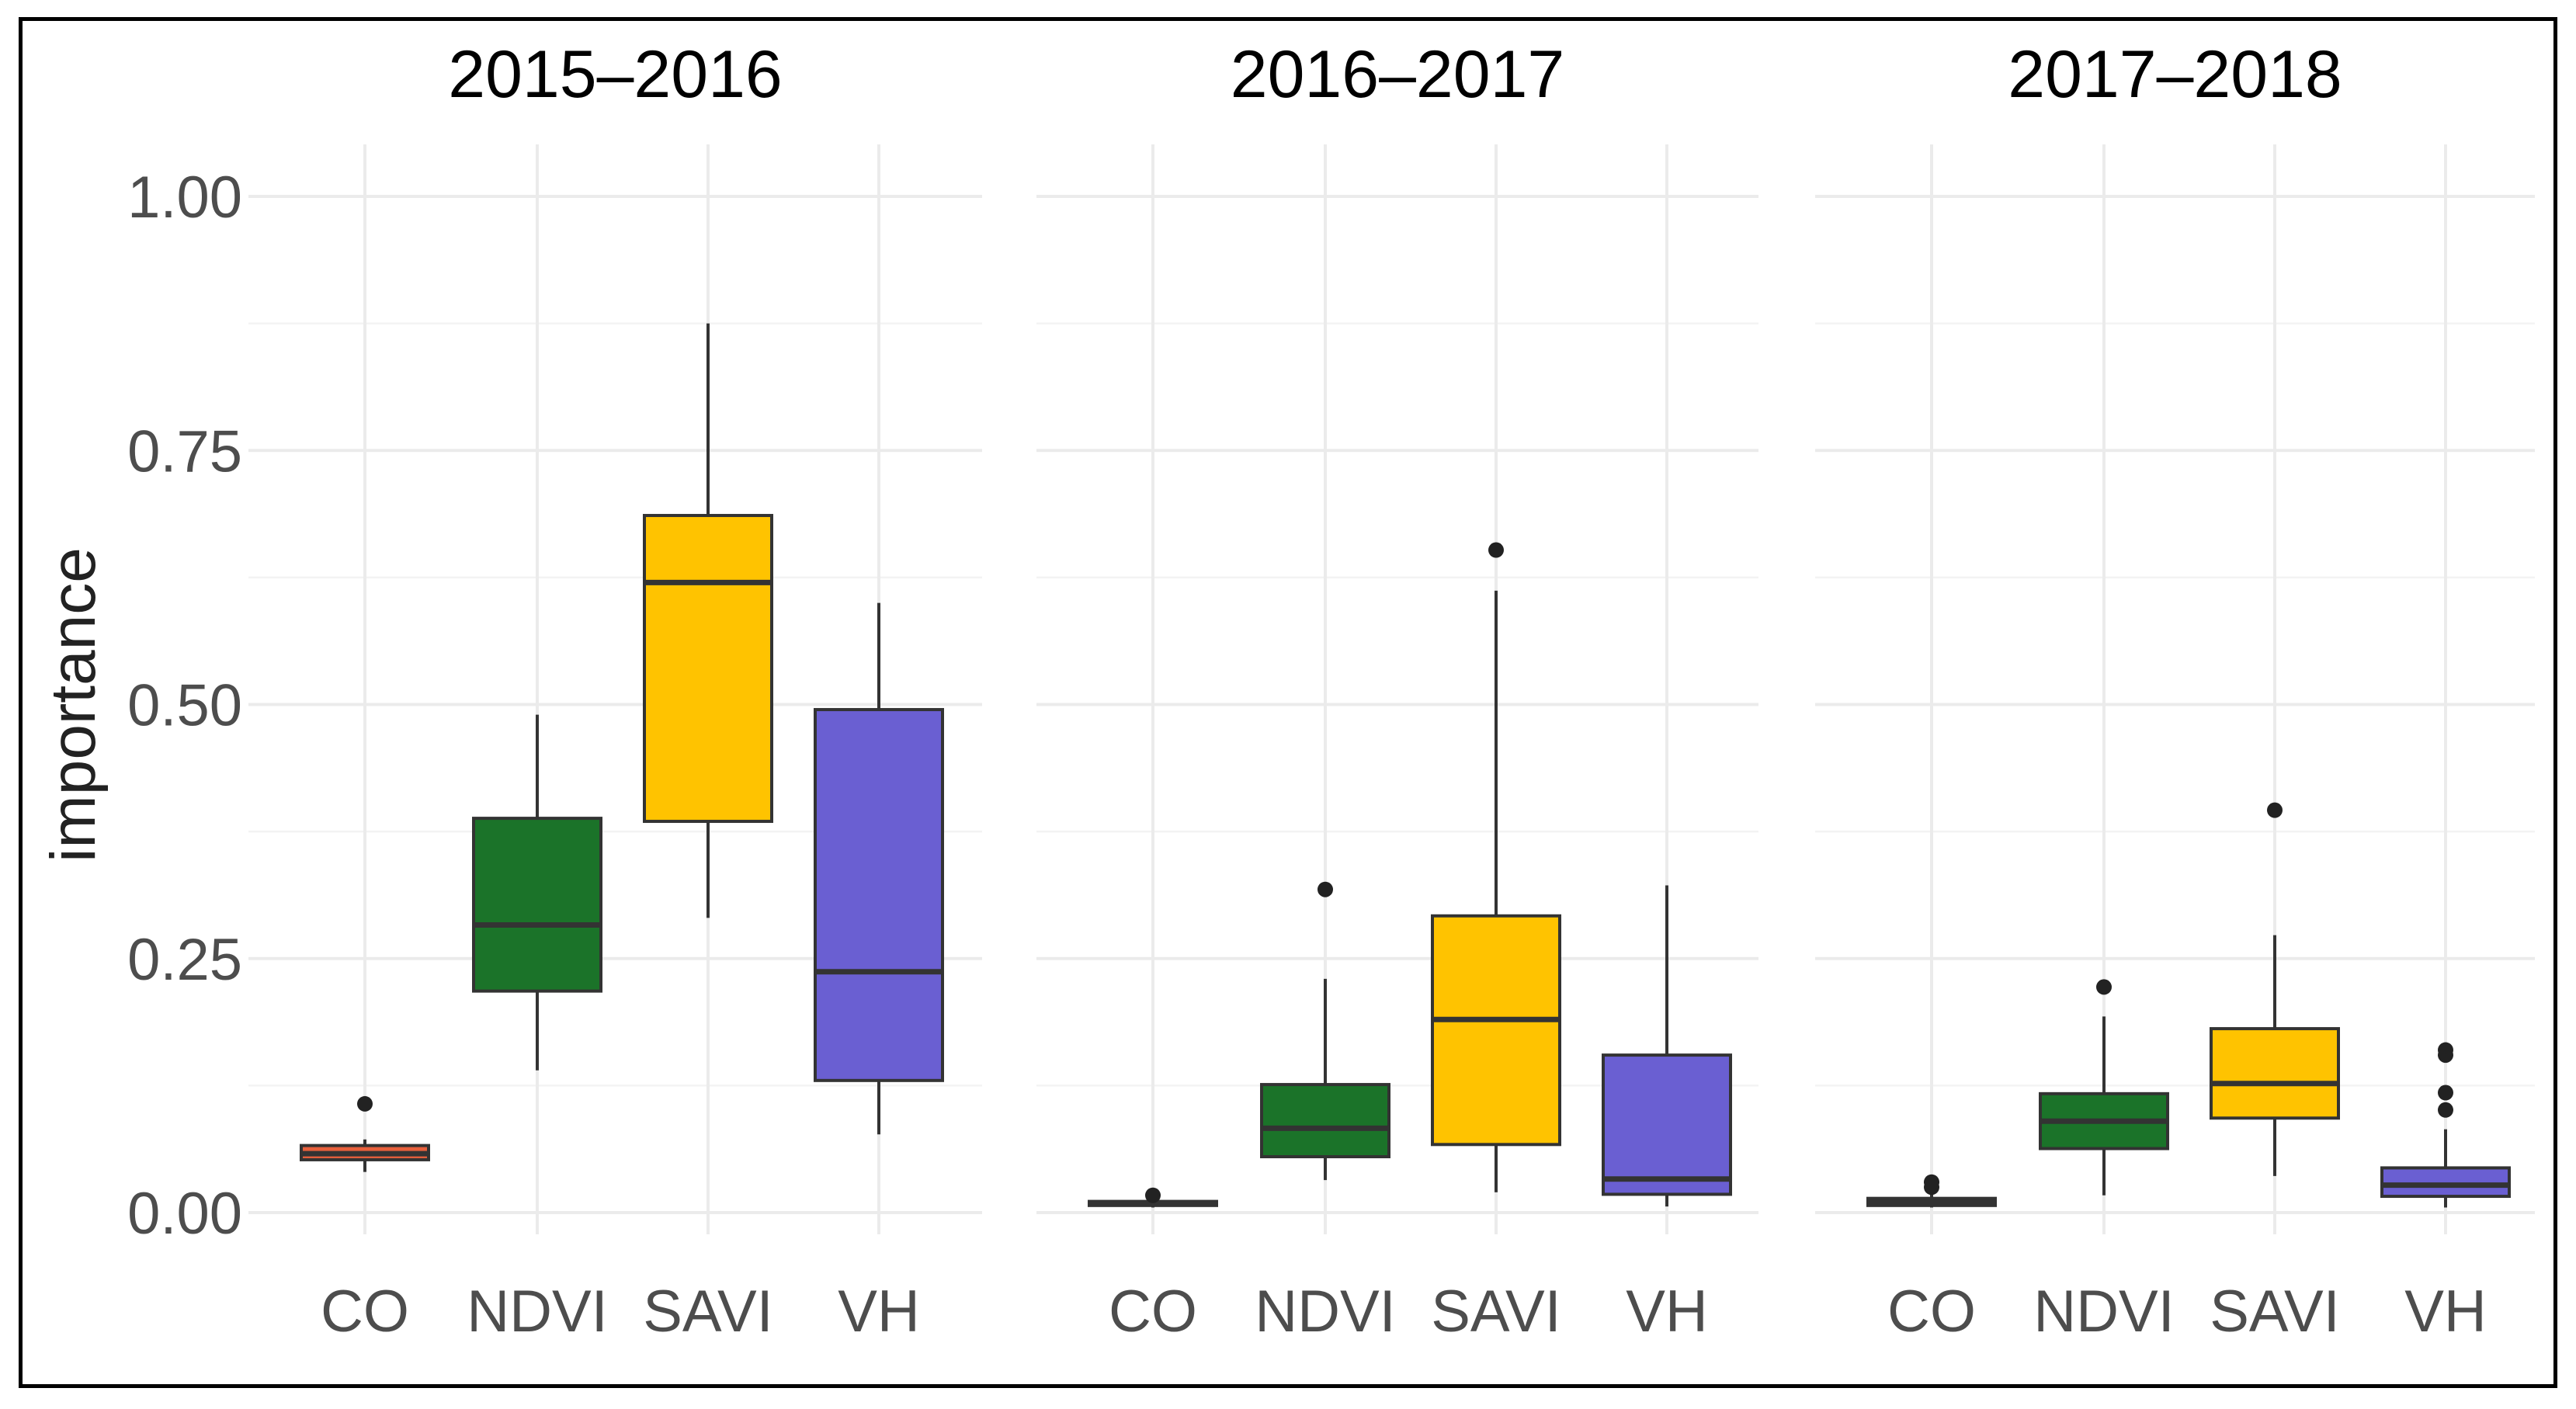  Describe the element at coordinates (184, 198) in the screenshot. I see `y-tick-label: 1.00` at that location.